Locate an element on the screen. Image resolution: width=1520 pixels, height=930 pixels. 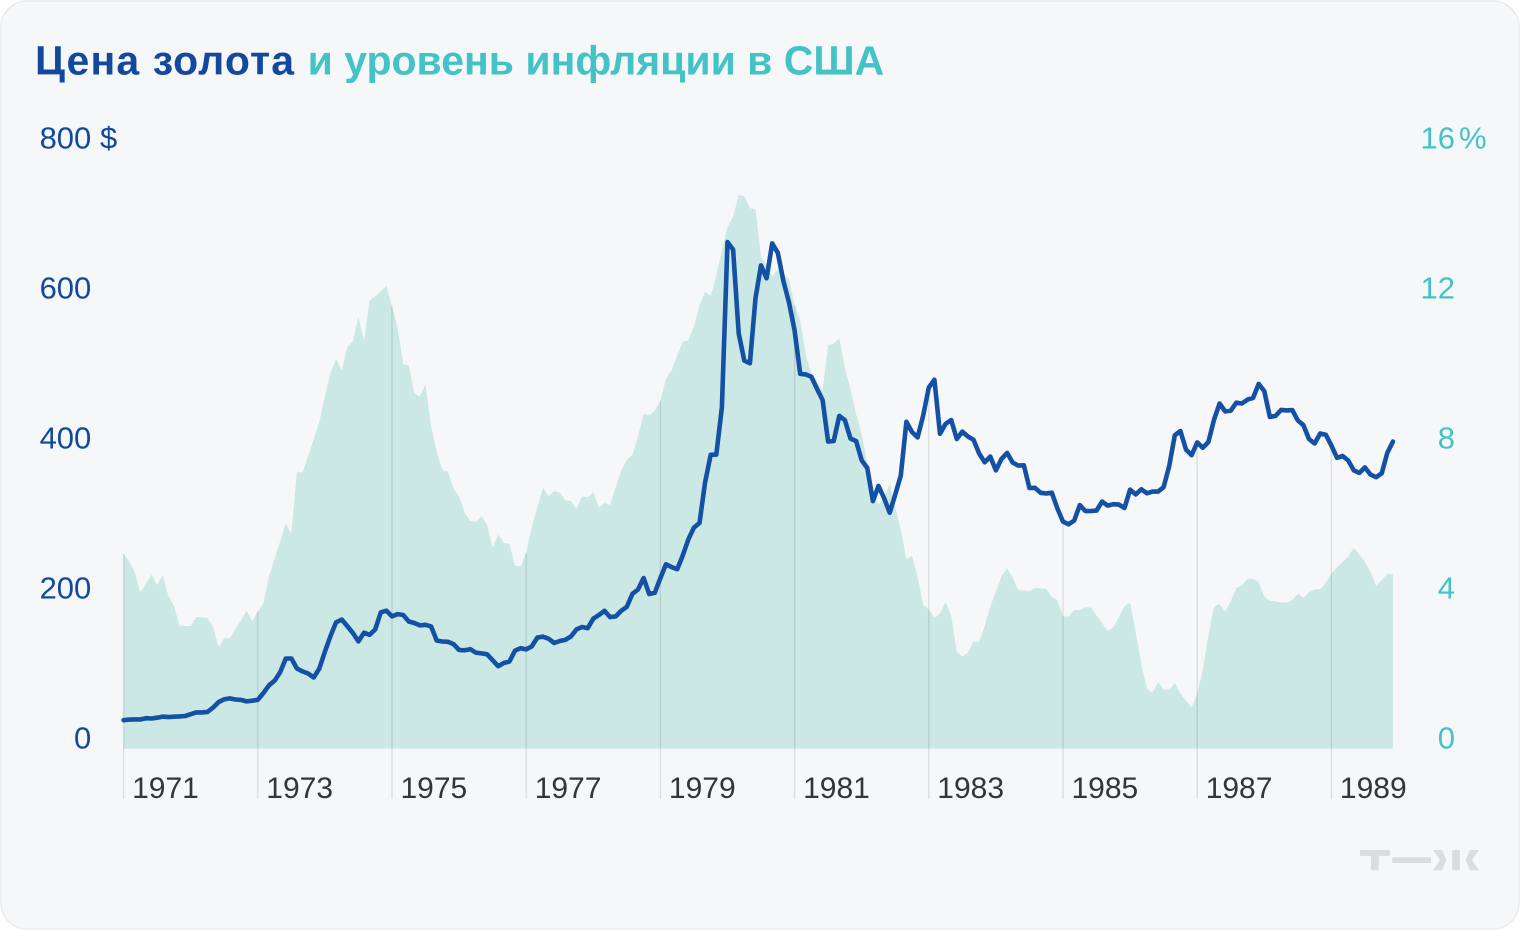
svg-text: 4 is located at coordinates (1446, 588).